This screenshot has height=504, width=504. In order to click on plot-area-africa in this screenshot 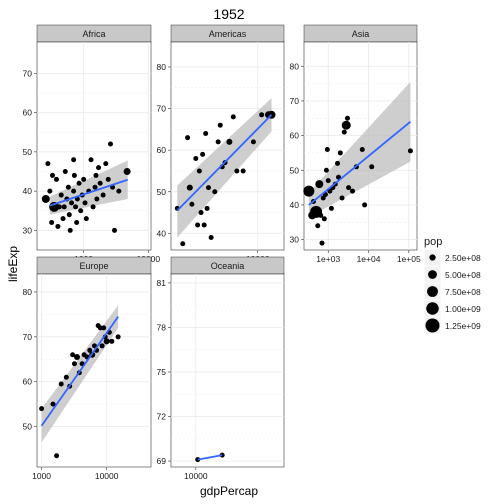, I will do `click(94, 146)`.